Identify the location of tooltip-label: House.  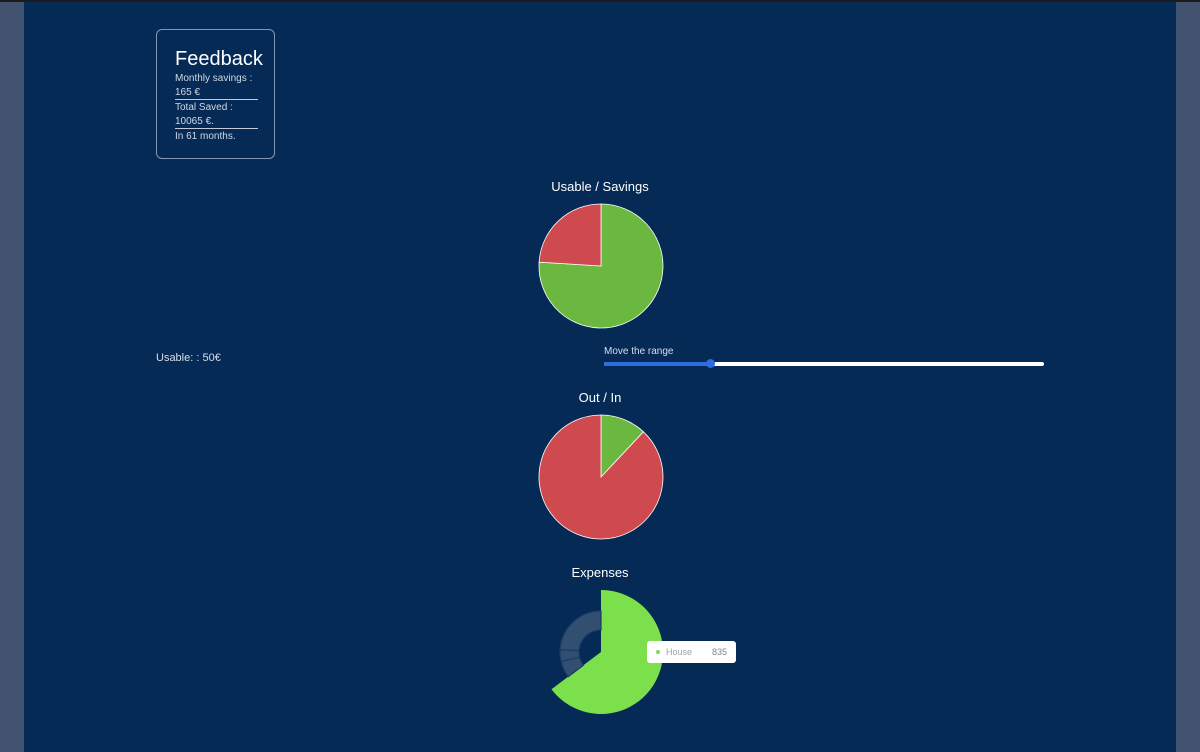
(679, 652).